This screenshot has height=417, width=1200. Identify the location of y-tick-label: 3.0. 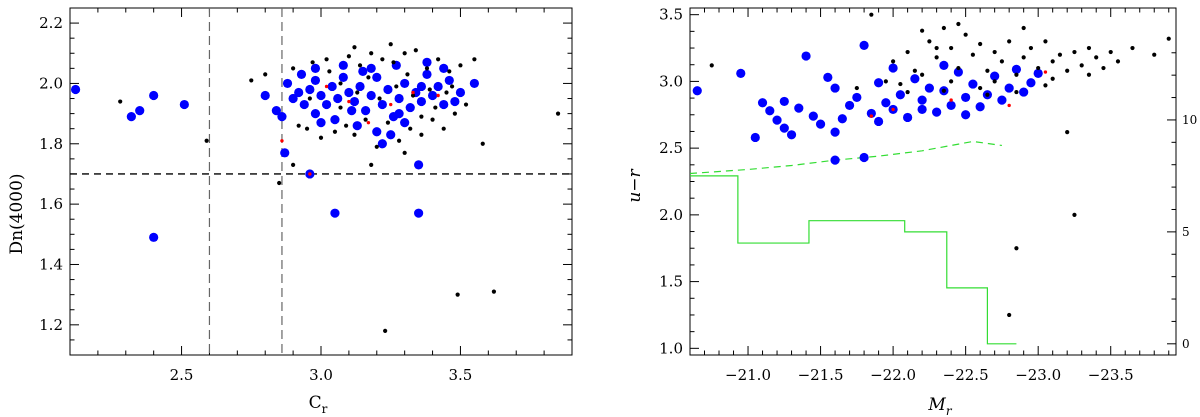
(671, 81).